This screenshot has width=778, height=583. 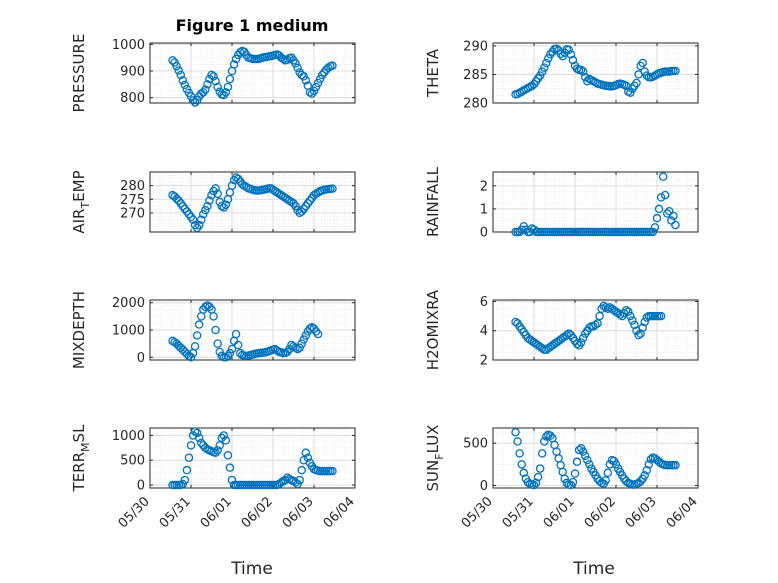 I want to click on y-axis-label: PRESSURE, so click(x=79, y=73).